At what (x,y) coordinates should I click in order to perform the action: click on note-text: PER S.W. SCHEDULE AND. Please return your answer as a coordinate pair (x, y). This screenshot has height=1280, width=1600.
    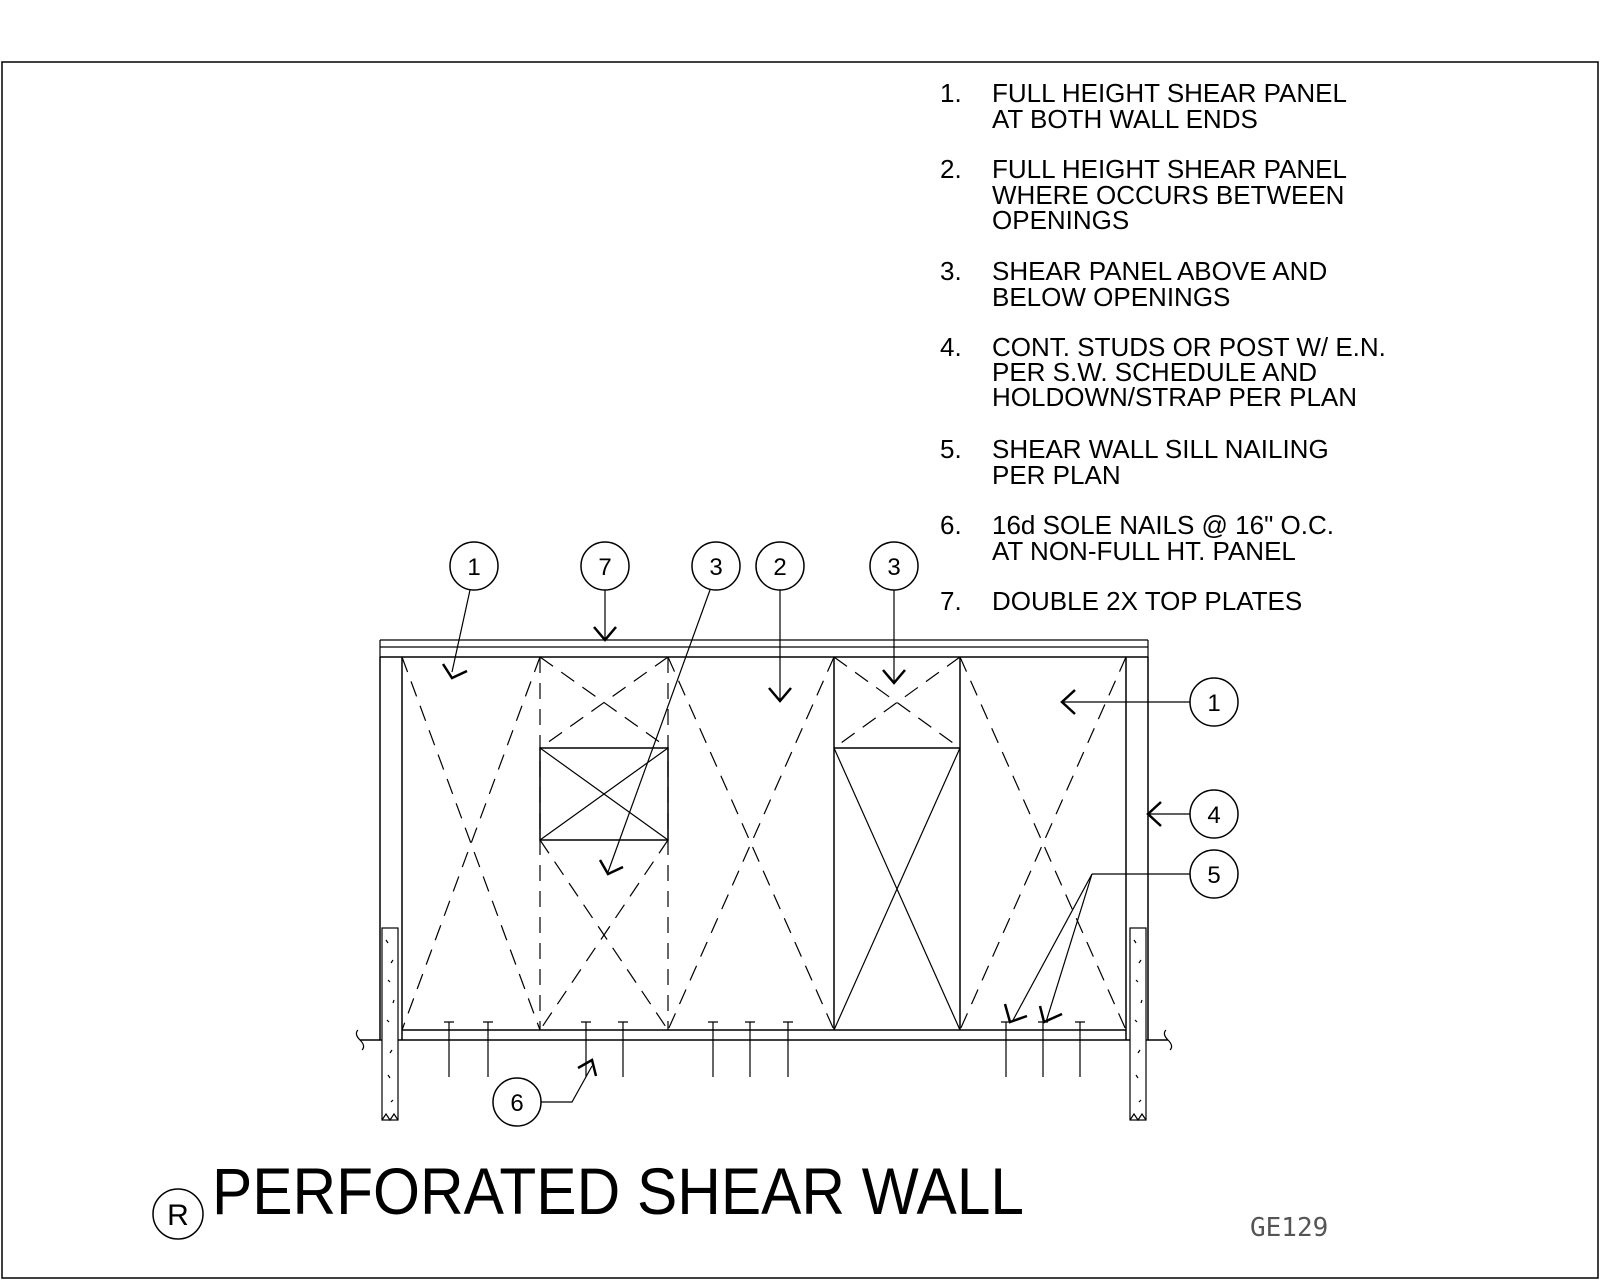
    Looking at the image, I should click on (1154, 372).